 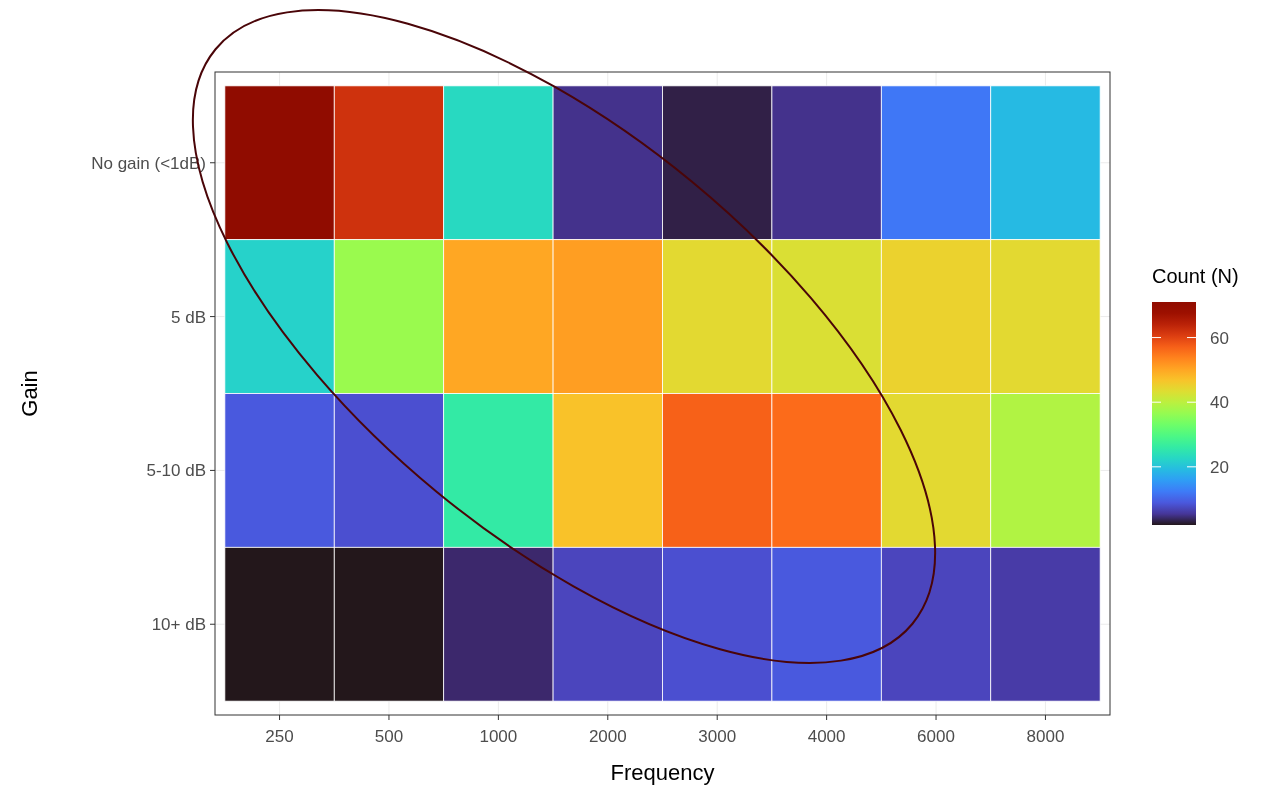 I want to click on x-tick-label: 1000, so click(x=498, y=736).